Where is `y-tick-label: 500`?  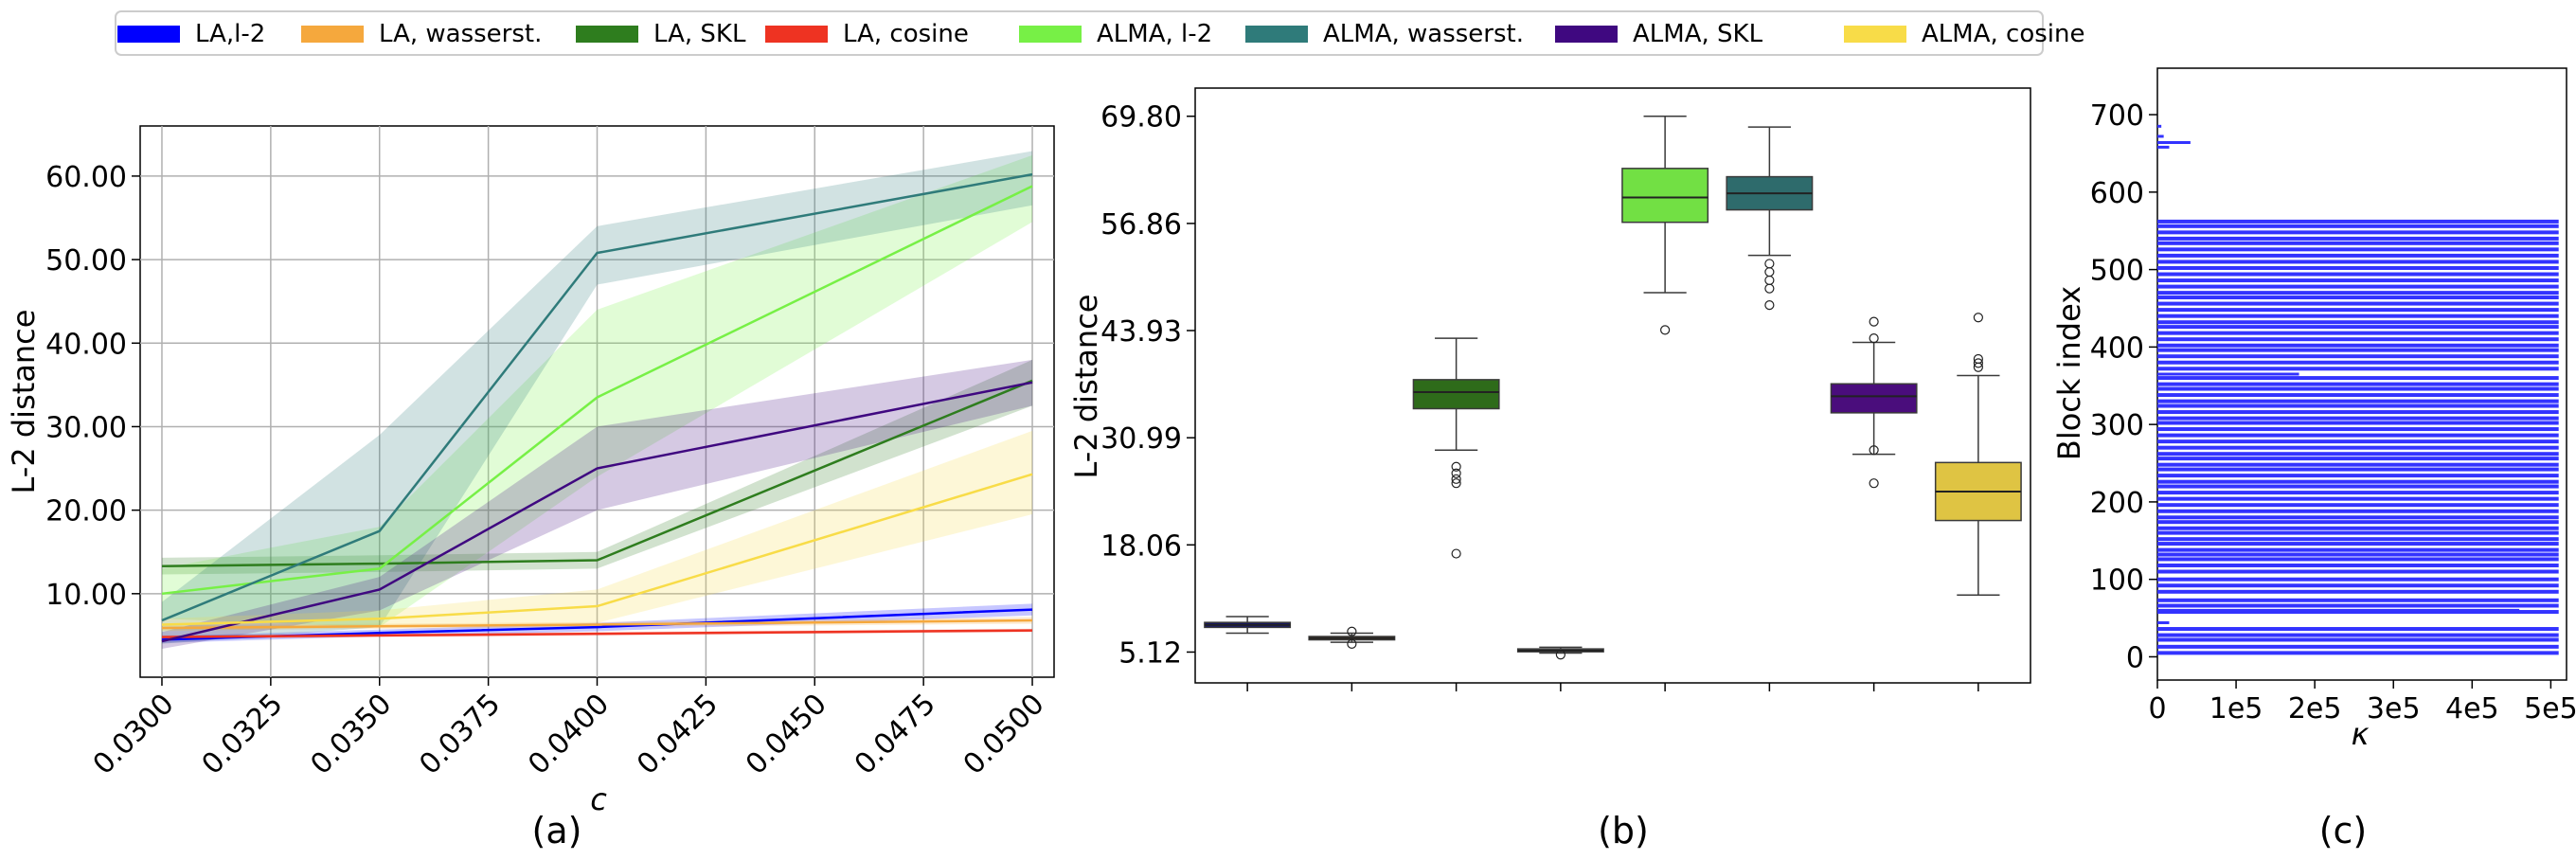
y-tick-label: 500 is located at coordinates (2117, 271).